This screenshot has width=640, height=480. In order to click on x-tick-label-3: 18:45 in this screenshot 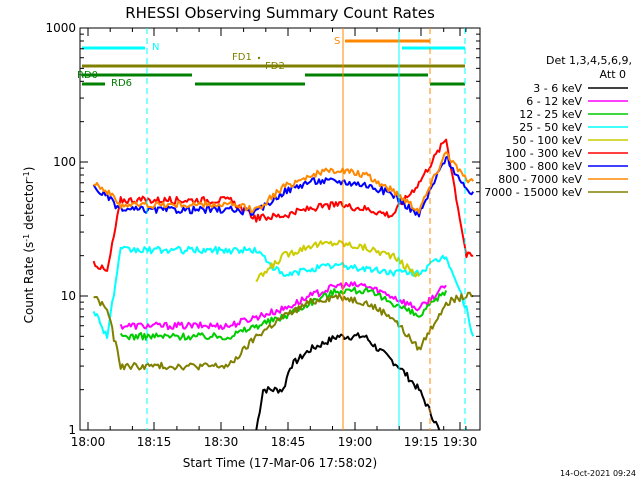, I will do `click(288, 442)`.